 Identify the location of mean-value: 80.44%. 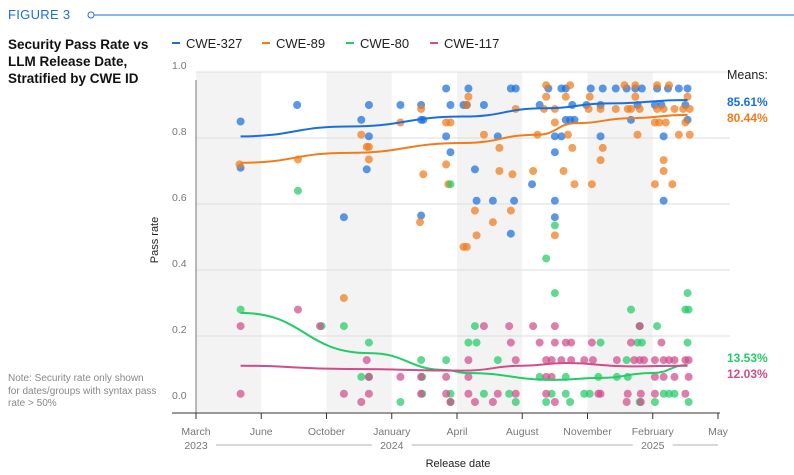
(747, 118).